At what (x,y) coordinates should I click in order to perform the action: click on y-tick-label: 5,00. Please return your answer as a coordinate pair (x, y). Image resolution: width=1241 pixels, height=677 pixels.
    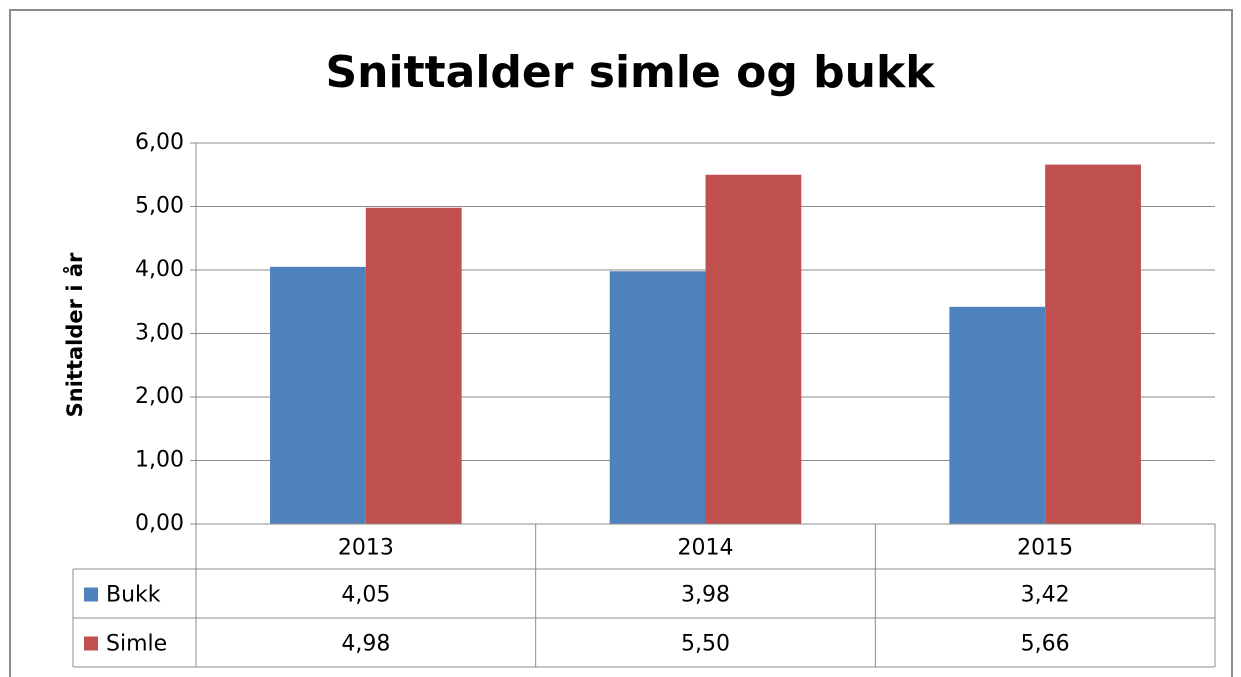
    Looking at the image, I should click on (159, 206).